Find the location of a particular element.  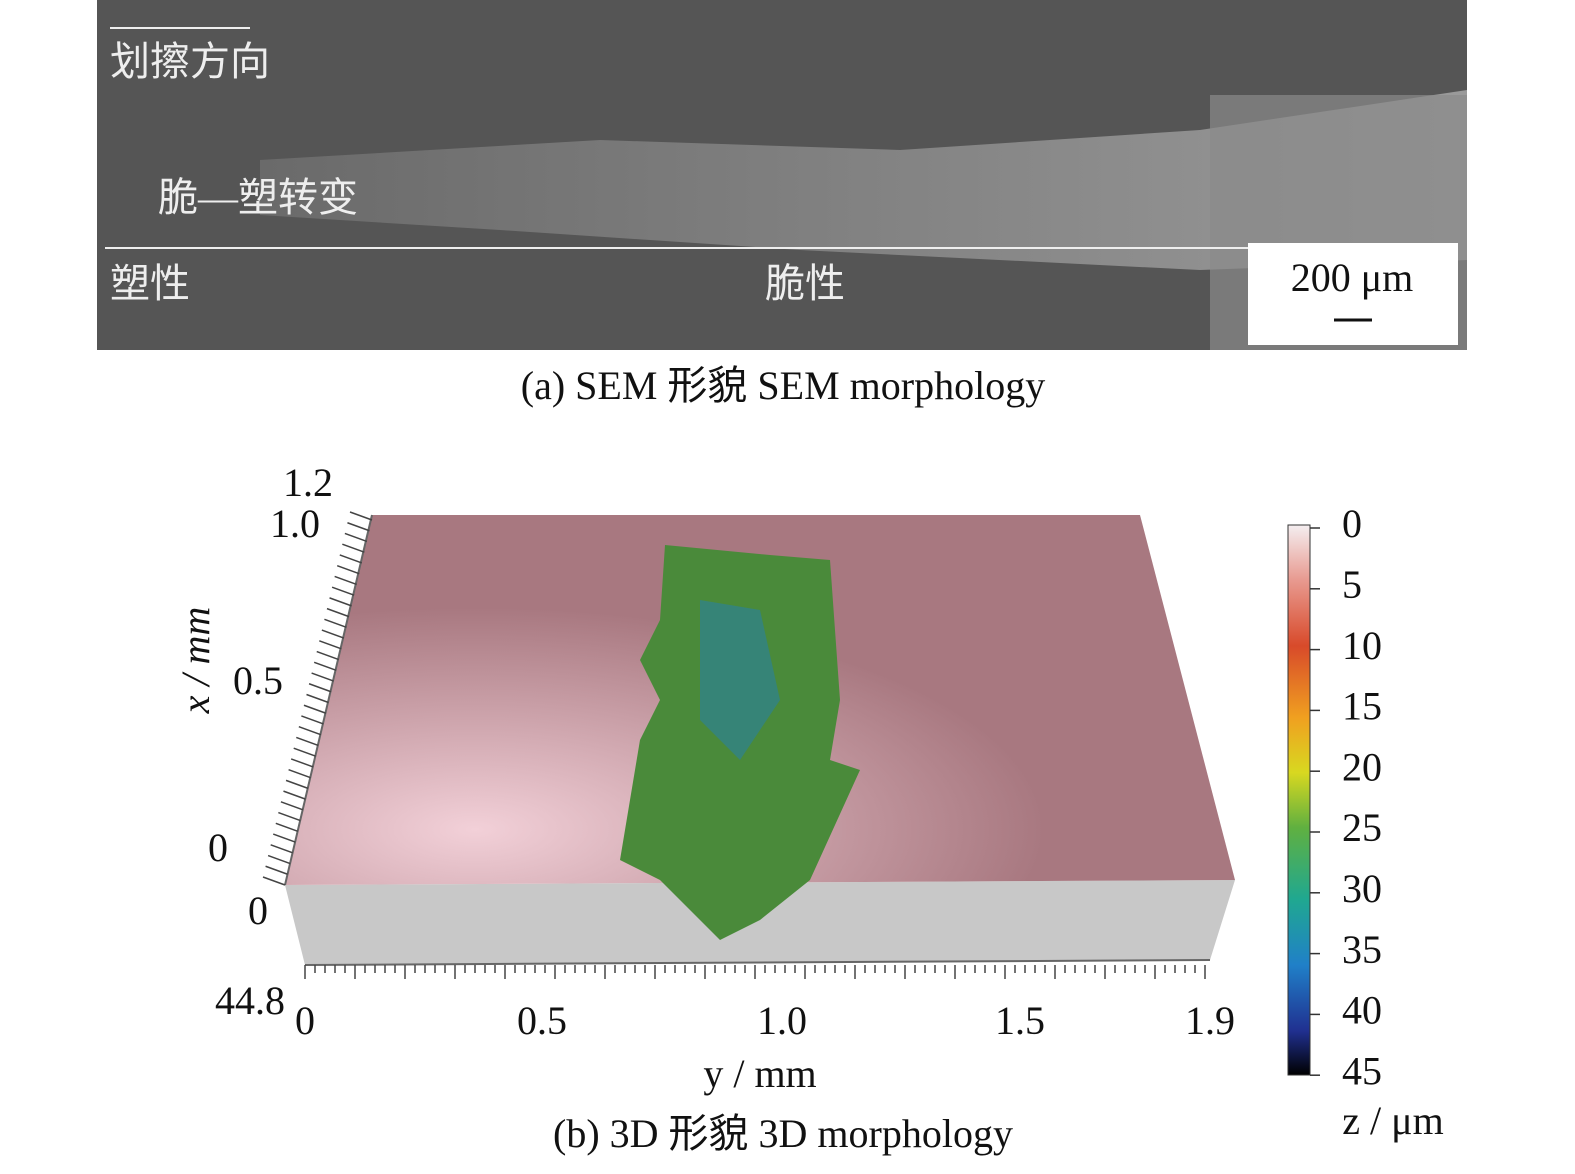

y-tick-label: 0.5 is located at coordinates (542, 1020).